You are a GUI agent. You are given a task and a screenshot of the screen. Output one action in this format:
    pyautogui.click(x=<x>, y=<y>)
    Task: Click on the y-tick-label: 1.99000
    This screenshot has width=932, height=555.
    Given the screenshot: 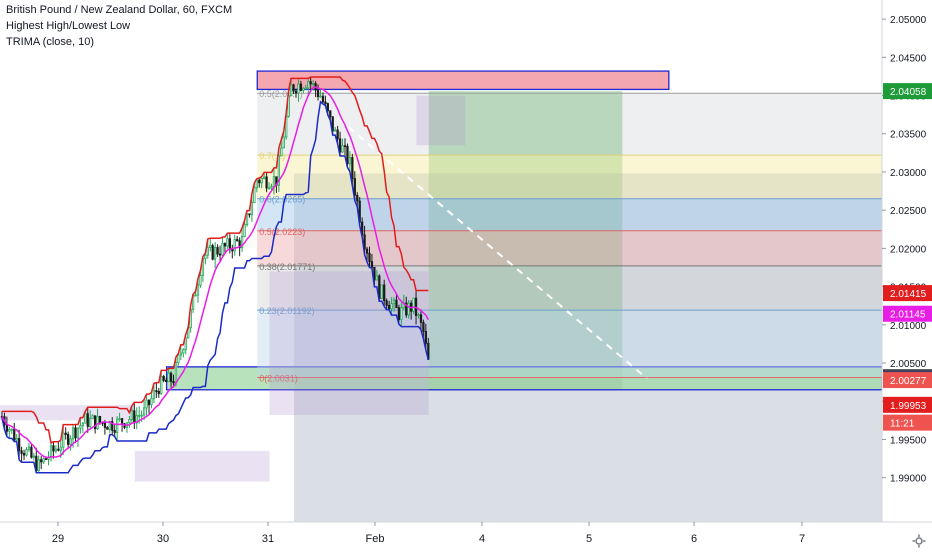 What is the action you would take?
    pyautogui.click(x=908, y=479)
    